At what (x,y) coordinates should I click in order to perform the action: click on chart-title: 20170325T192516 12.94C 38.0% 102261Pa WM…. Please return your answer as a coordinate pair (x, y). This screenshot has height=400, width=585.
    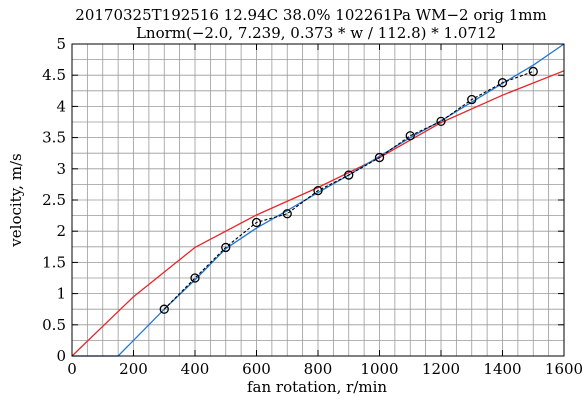
    Looking at the image, I should click on (310, 15).